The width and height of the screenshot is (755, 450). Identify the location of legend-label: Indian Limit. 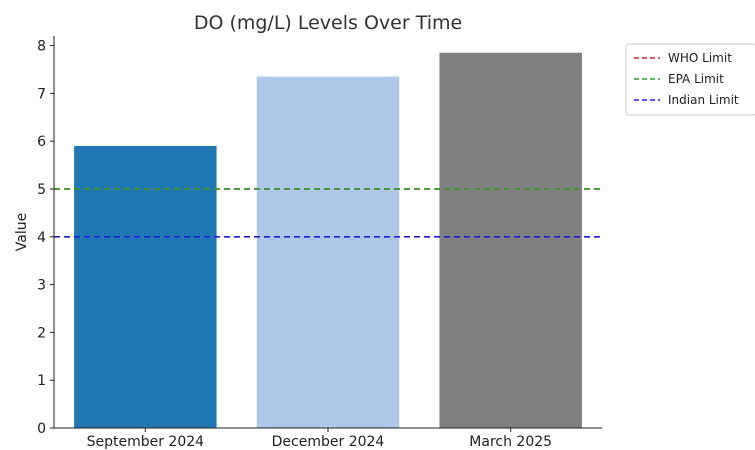
(703, 100).